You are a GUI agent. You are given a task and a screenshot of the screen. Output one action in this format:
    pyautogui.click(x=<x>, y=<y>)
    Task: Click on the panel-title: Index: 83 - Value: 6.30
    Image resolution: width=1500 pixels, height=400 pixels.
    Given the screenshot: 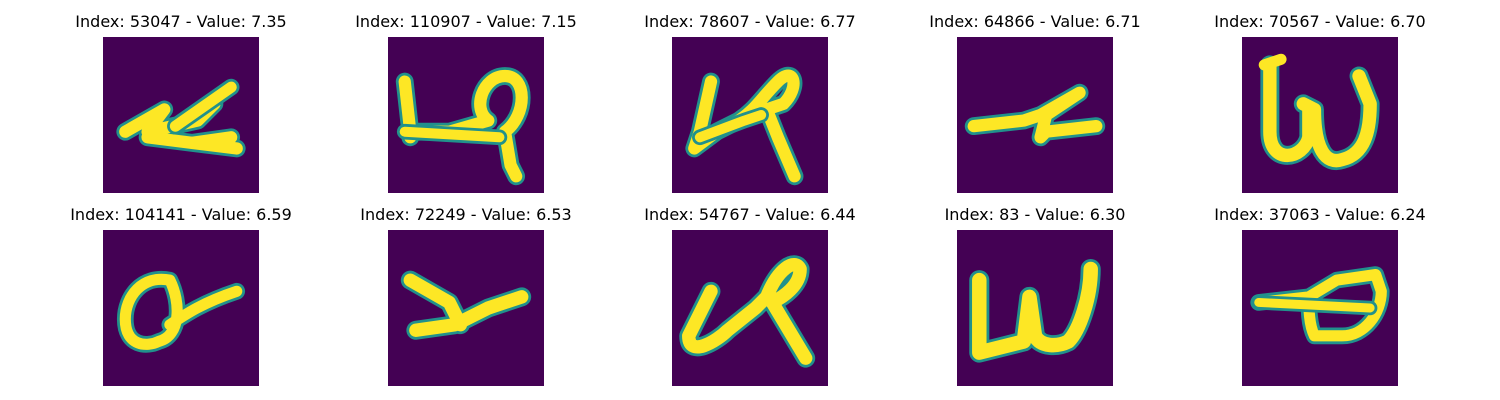 What is the action you would take?
    pyautogui.click(x=1035, y=214)
    